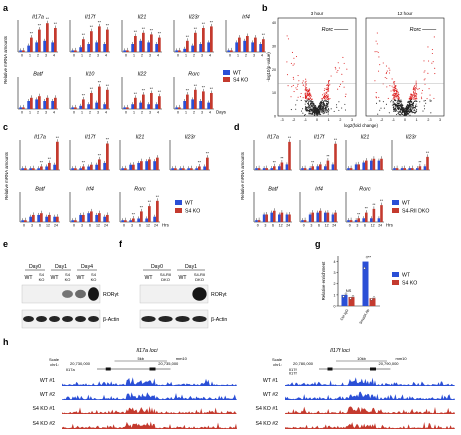  What do you see at coordinates (328, 30) in the screenshot?
I see `gene-callout: Rorc` at bounding box center [328, 30].